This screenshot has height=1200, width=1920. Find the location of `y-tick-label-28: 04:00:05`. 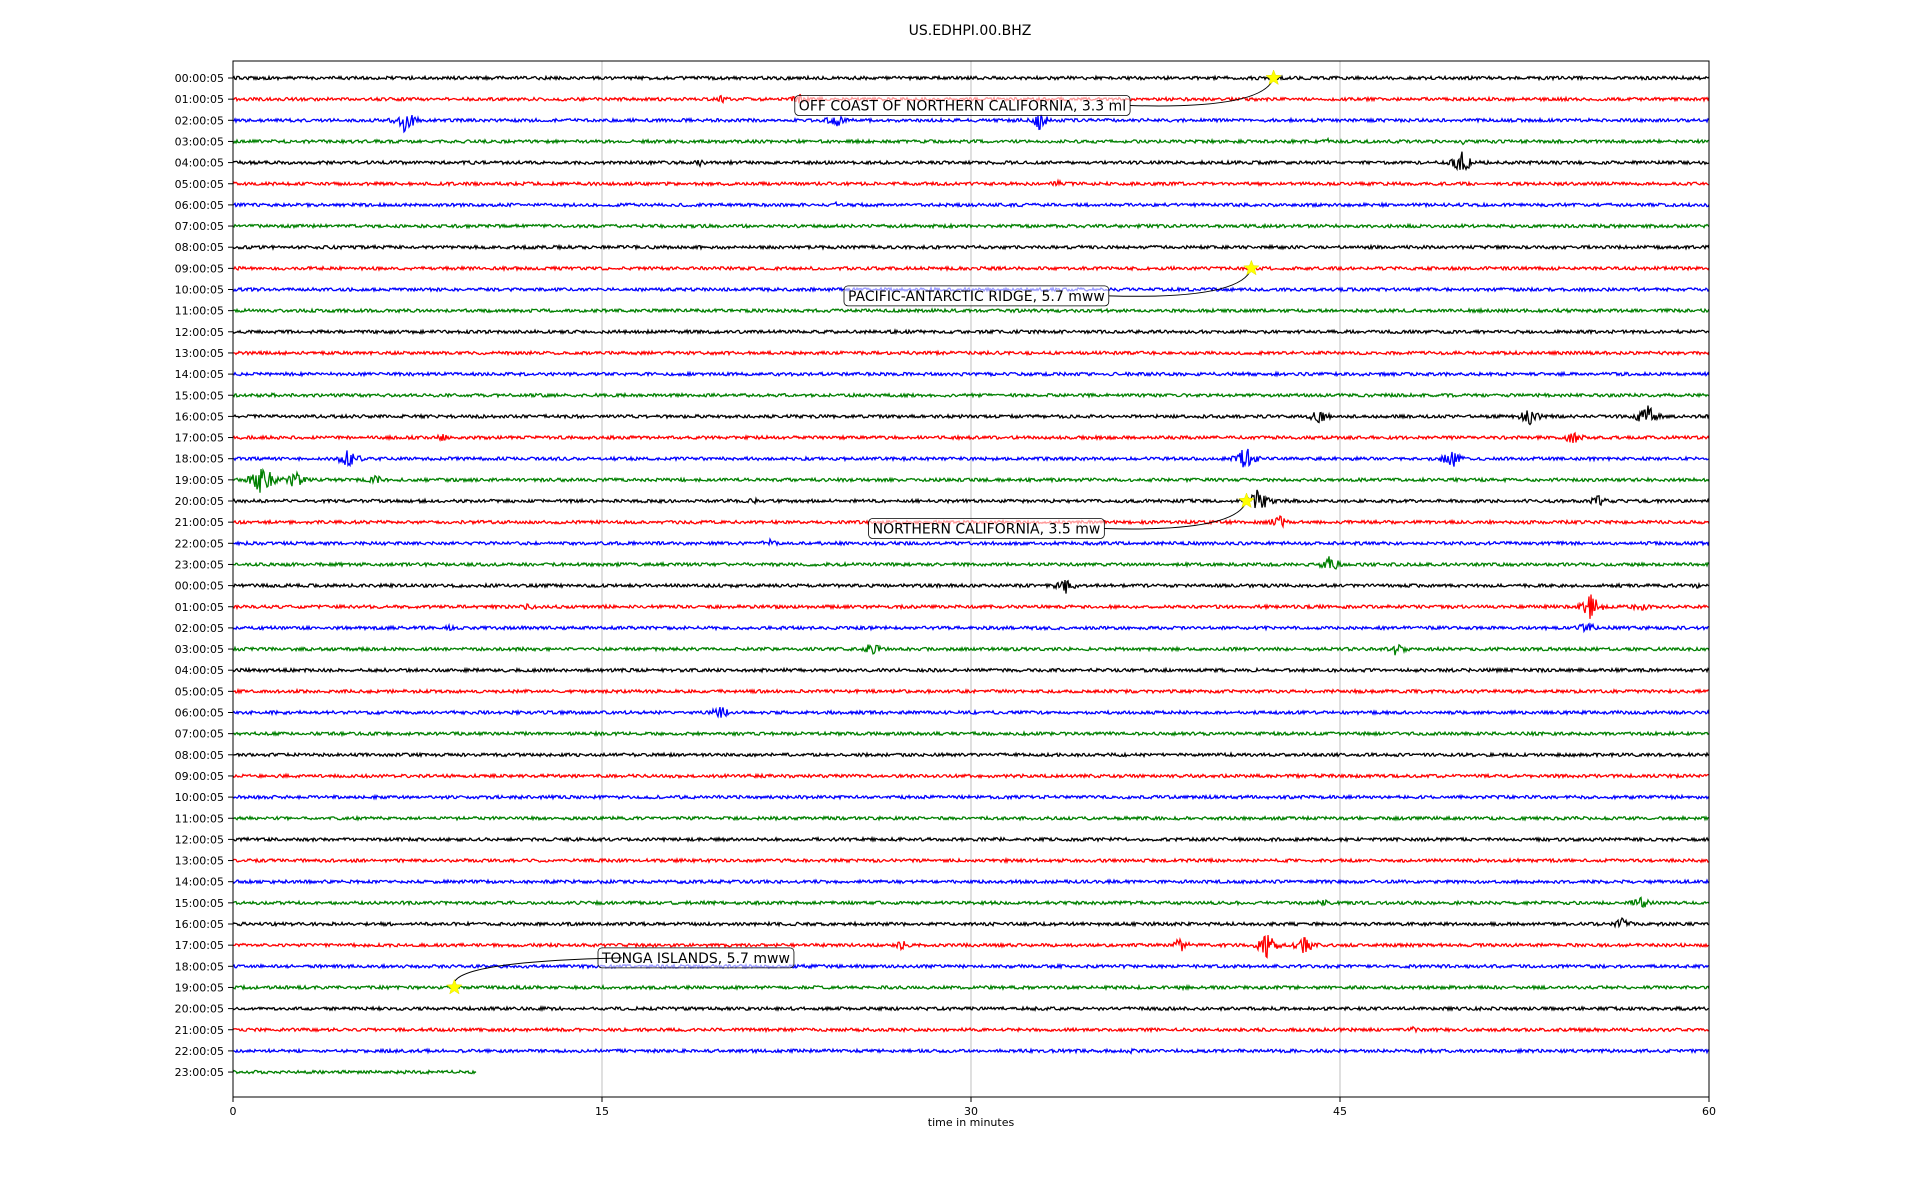

y-tick-label-28: 04:00:05 is located at coordinates (199, 670).